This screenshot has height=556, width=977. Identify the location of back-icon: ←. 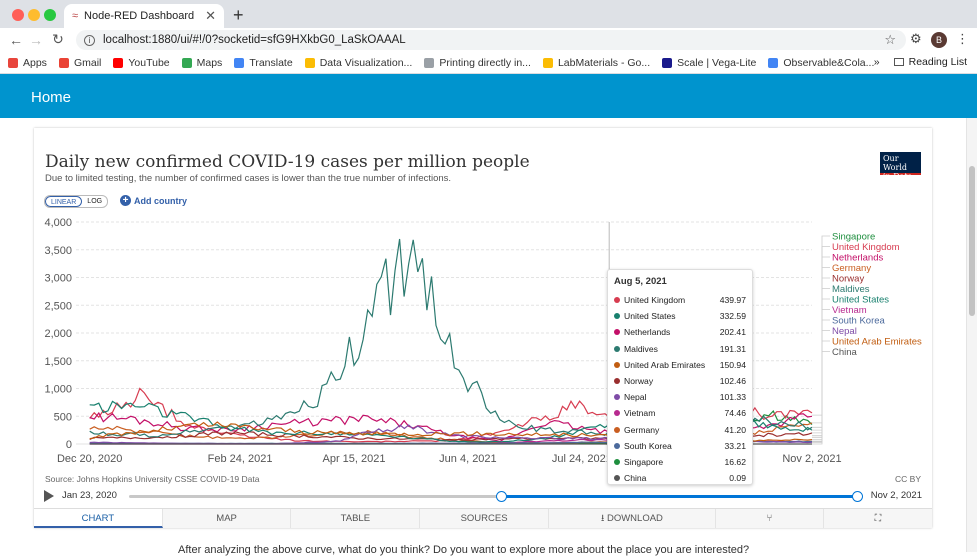
(16, 40).